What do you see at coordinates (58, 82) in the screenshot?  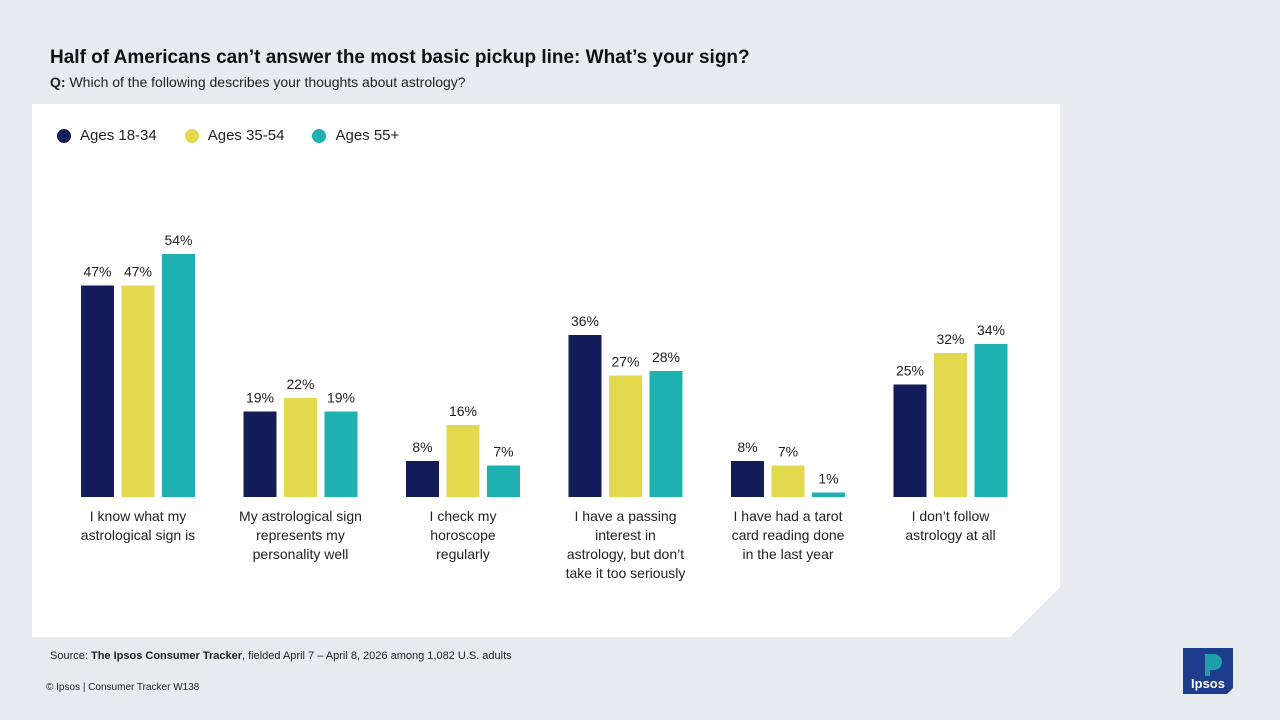 I see `question-prefix: Q:` at bounding box center [58, 82].